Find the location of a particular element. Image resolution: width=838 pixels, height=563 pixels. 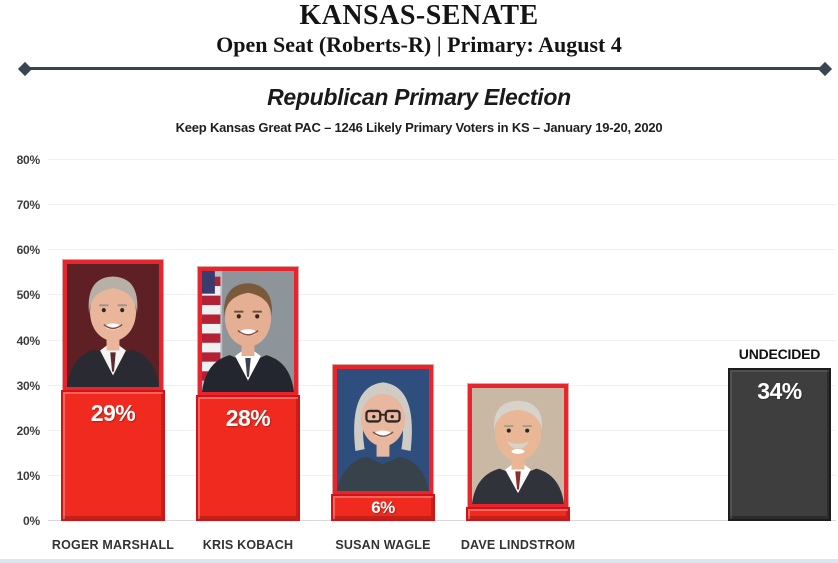

undecided-label: UNDECIDED is located at coordinates (779, 354).